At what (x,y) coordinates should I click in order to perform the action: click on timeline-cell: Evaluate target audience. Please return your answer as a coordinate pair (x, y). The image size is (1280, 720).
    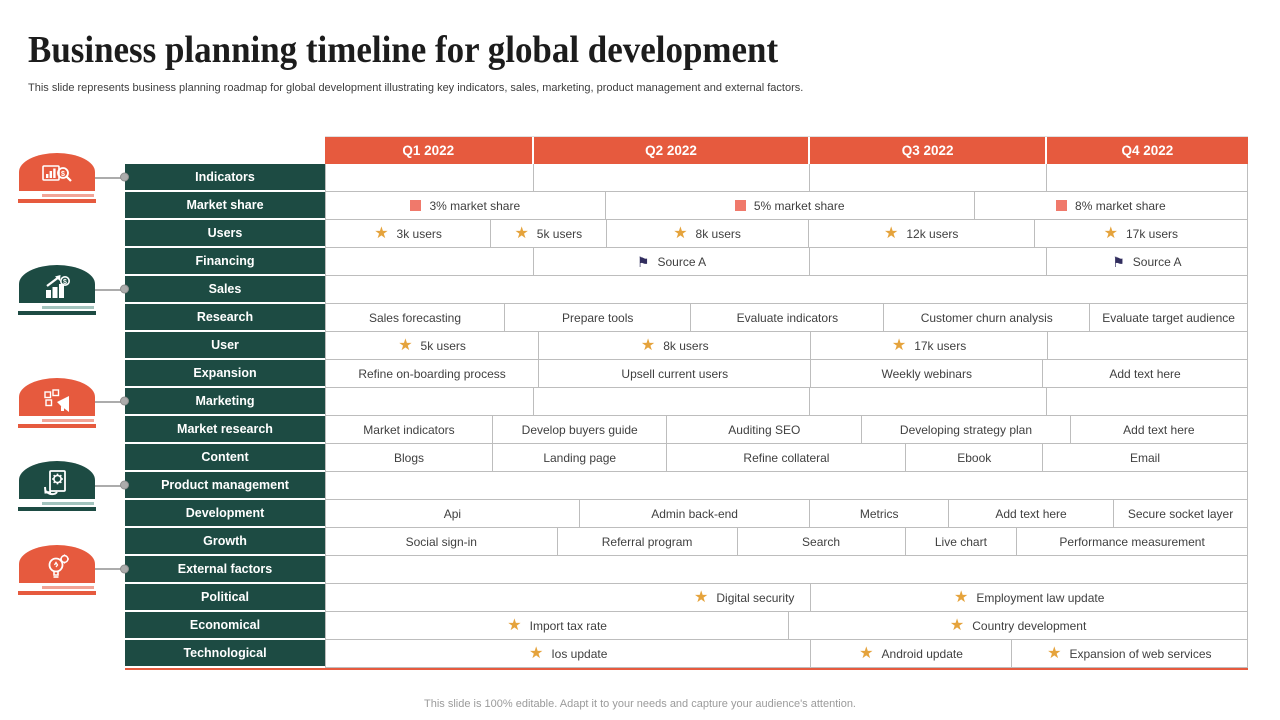
    Looking at the image, I should click on (1169, 318).